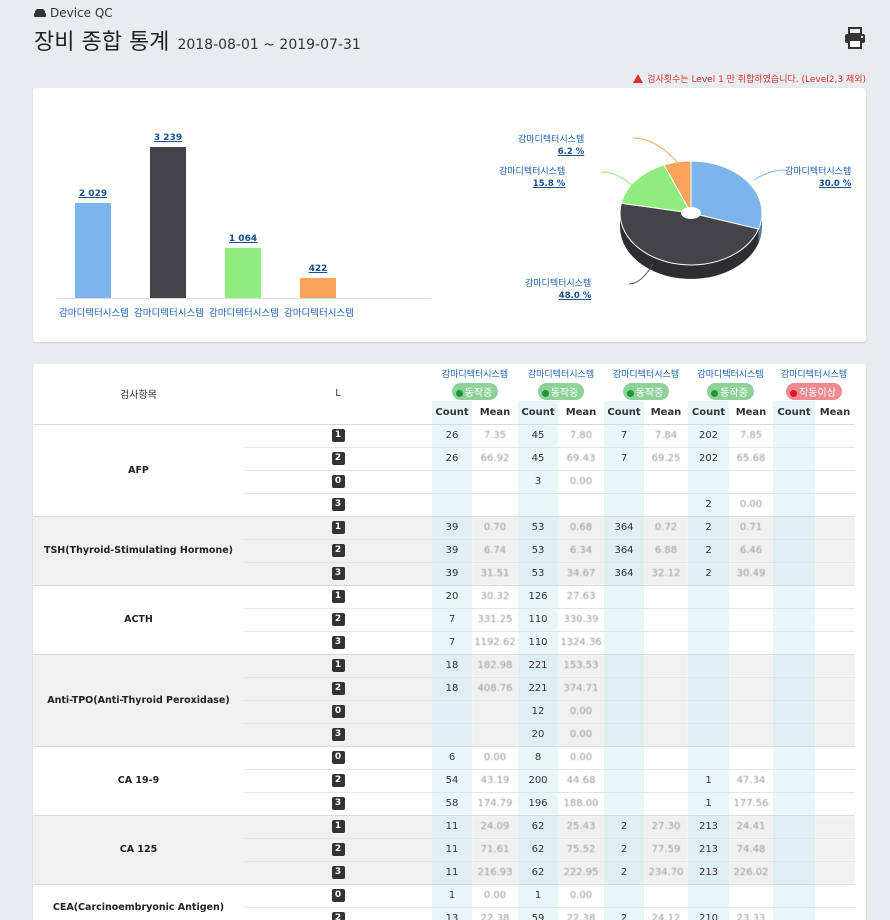  What do you see at coordinates (751, 573) in the screenshot?
I see `mean-cell: 30.49` at bounding box center [751, 573].